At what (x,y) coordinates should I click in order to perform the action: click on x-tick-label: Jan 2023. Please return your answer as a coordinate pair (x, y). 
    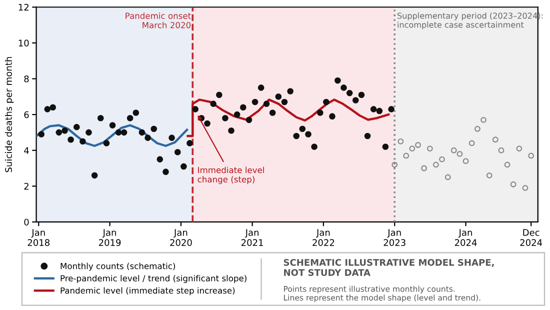
    Looking at the image, I should click on (395, 237).